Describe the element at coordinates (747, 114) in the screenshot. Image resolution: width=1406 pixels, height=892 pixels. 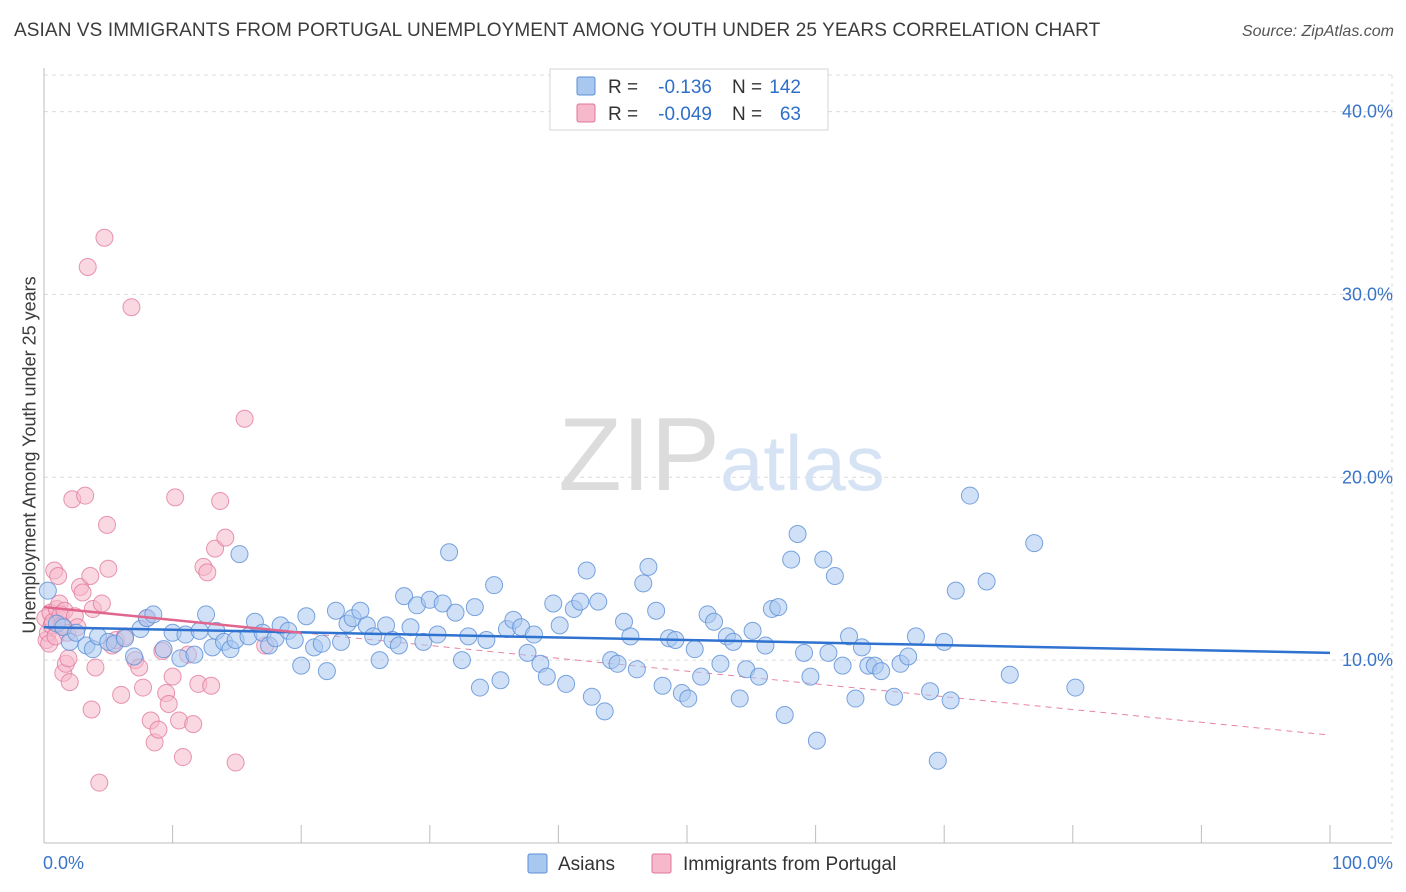
I see `portugal-n-label: N =` at that location.